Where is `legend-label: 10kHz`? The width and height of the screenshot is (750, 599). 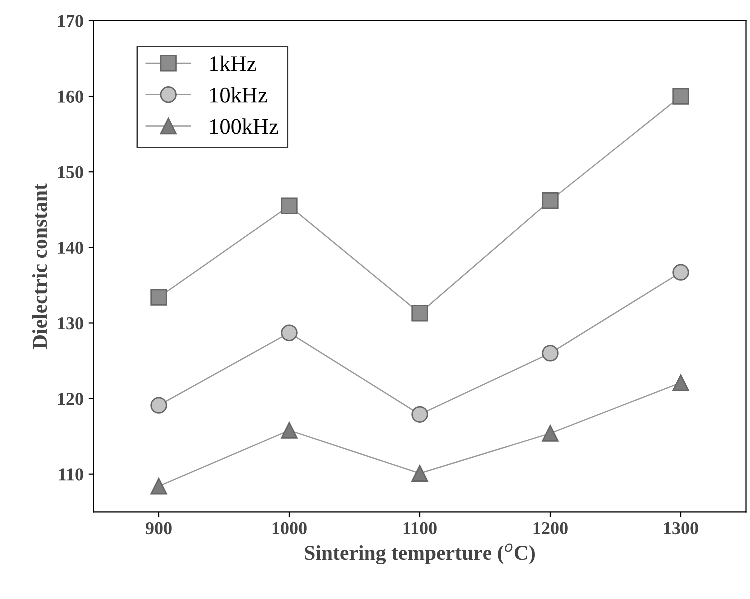 legend-label: 10kHz is located at coordinates (239, 95).